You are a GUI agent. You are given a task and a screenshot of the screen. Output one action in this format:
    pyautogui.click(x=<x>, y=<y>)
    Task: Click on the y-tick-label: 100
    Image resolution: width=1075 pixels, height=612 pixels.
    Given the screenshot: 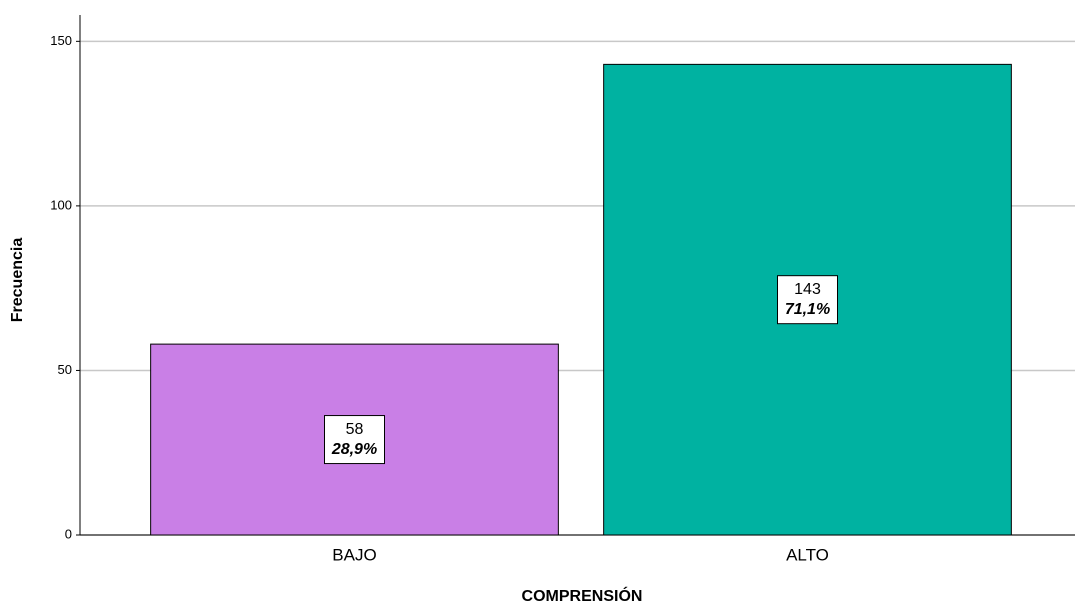 What is the action you would take?
    pyautogui.click(x=61, y=204)
    